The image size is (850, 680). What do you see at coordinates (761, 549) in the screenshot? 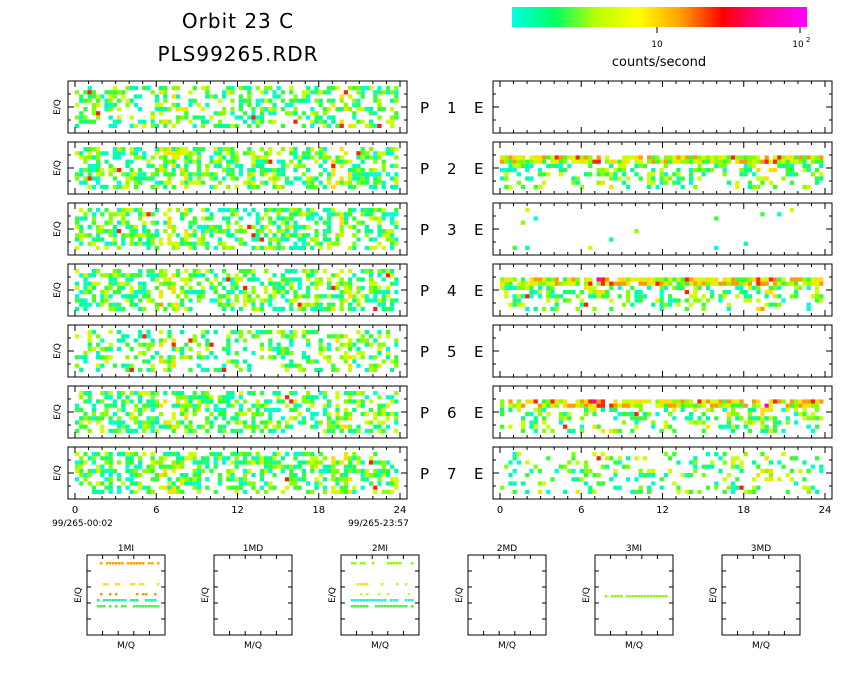
I see `mass-panel-title: 3MD` at bounding box center [761, 549].